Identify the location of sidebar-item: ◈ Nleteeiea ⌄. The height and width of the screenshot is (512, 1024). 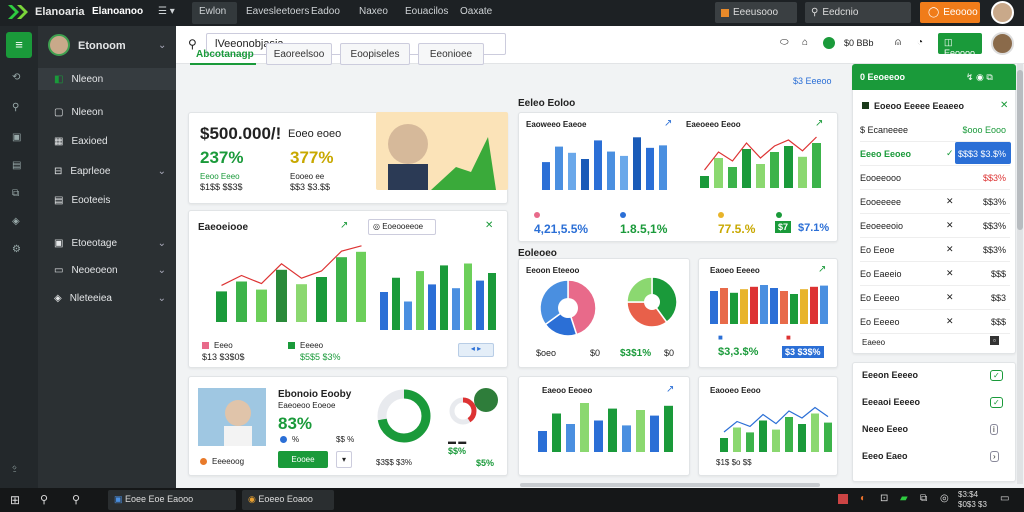
(107, 298).